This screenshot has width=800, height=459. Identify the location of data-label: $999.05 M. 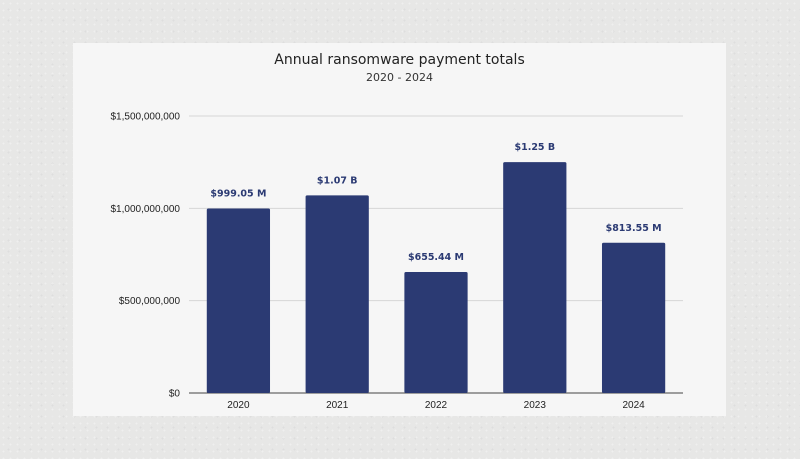
(238, 194).